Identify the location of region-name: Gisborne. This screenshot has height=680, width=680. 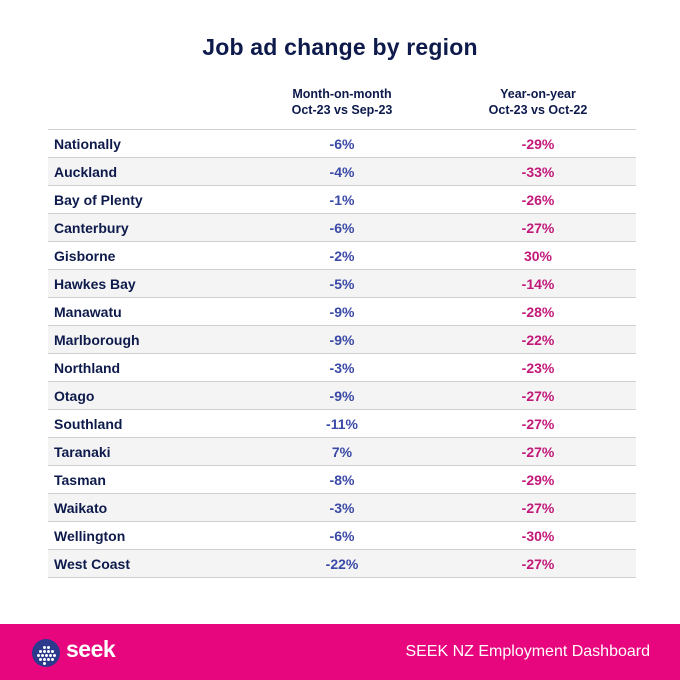
(85, 256).